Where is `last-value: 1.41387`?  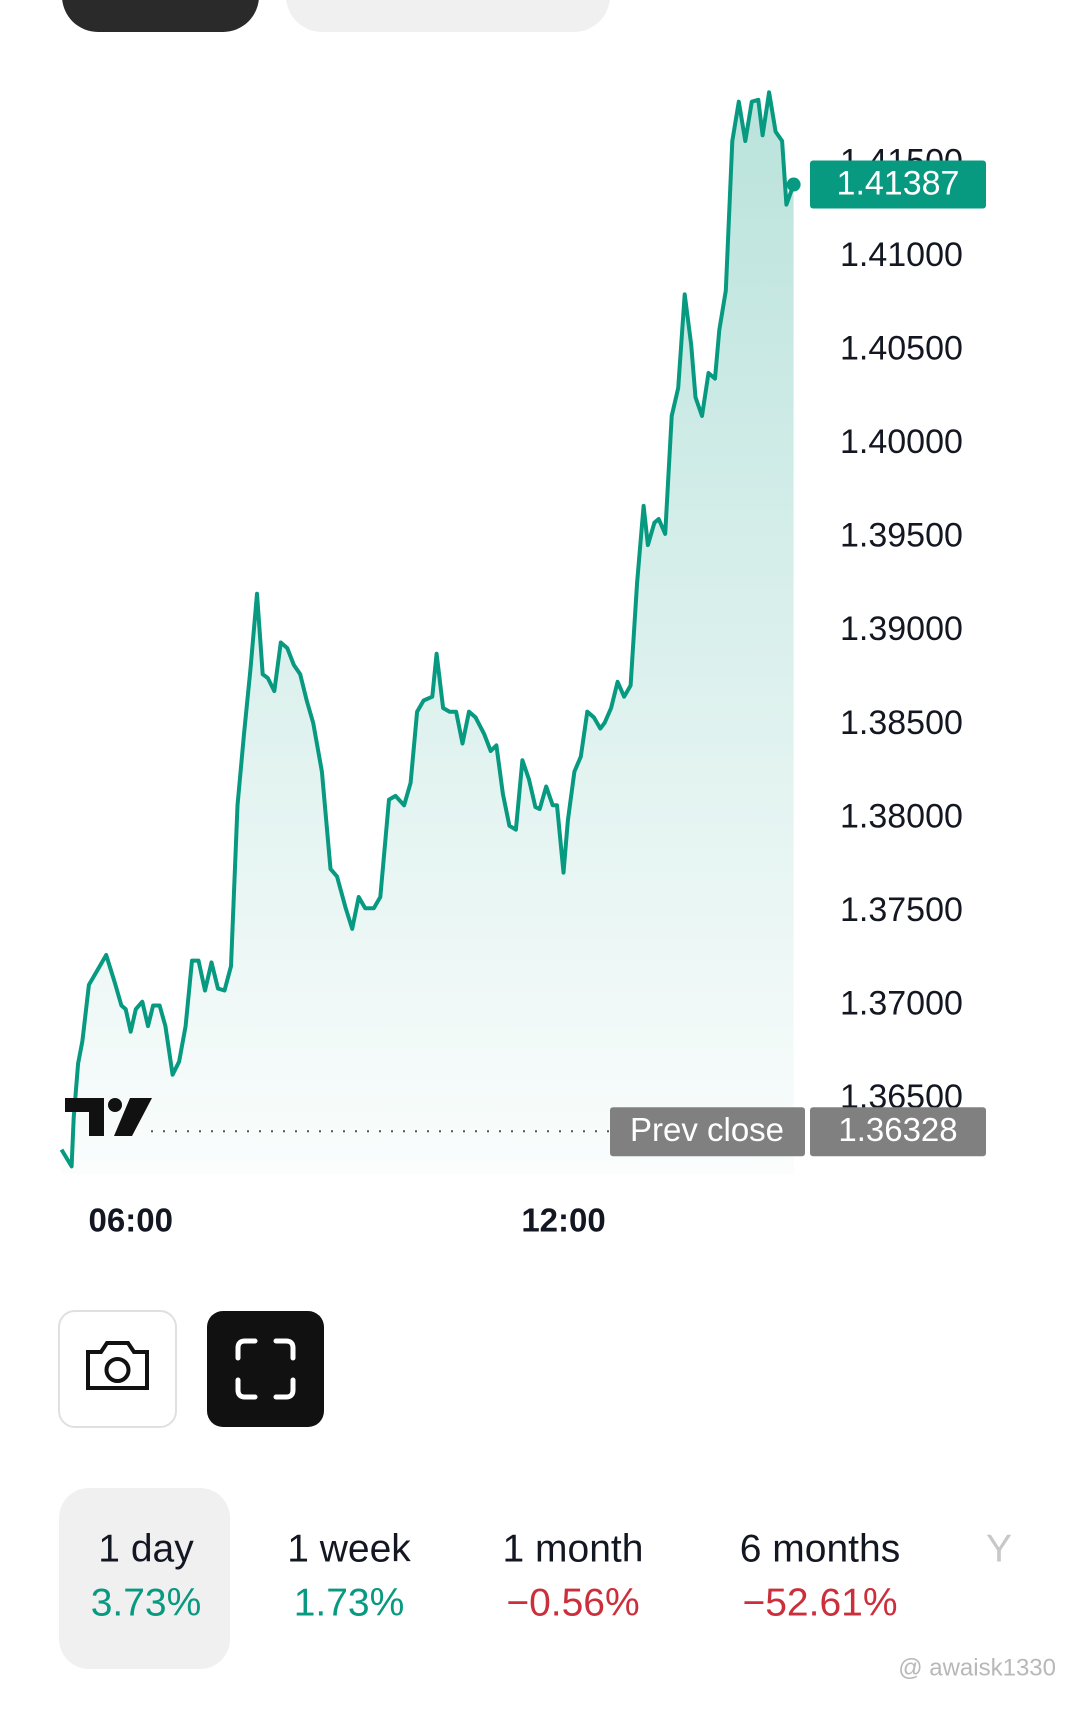 last-value: 1.41387 is located at coordinates (898, 184).